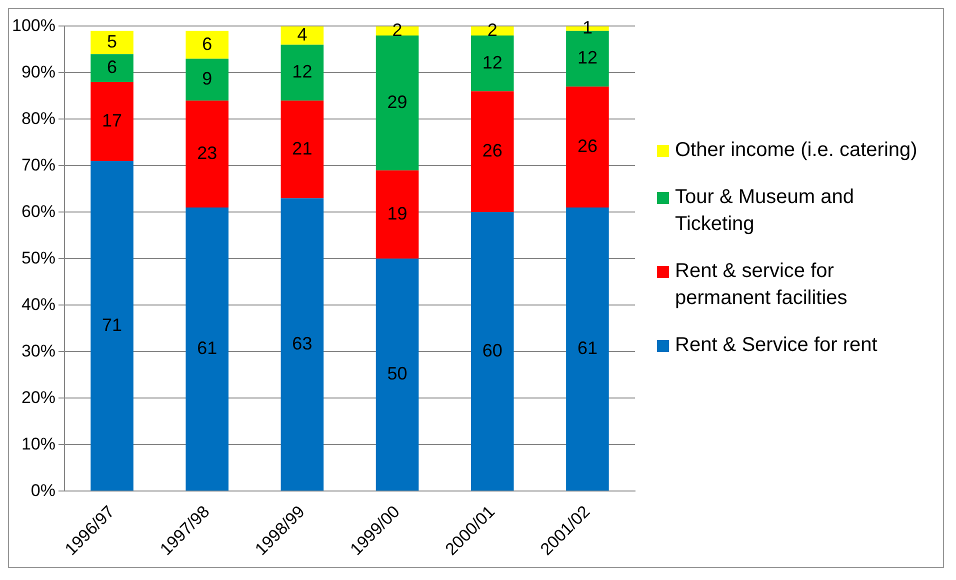 Image resolution: width=956 pixels, height=580 pixels. I want to click on legend-label: Rent & service for permanent facilities, so click(761, 285).